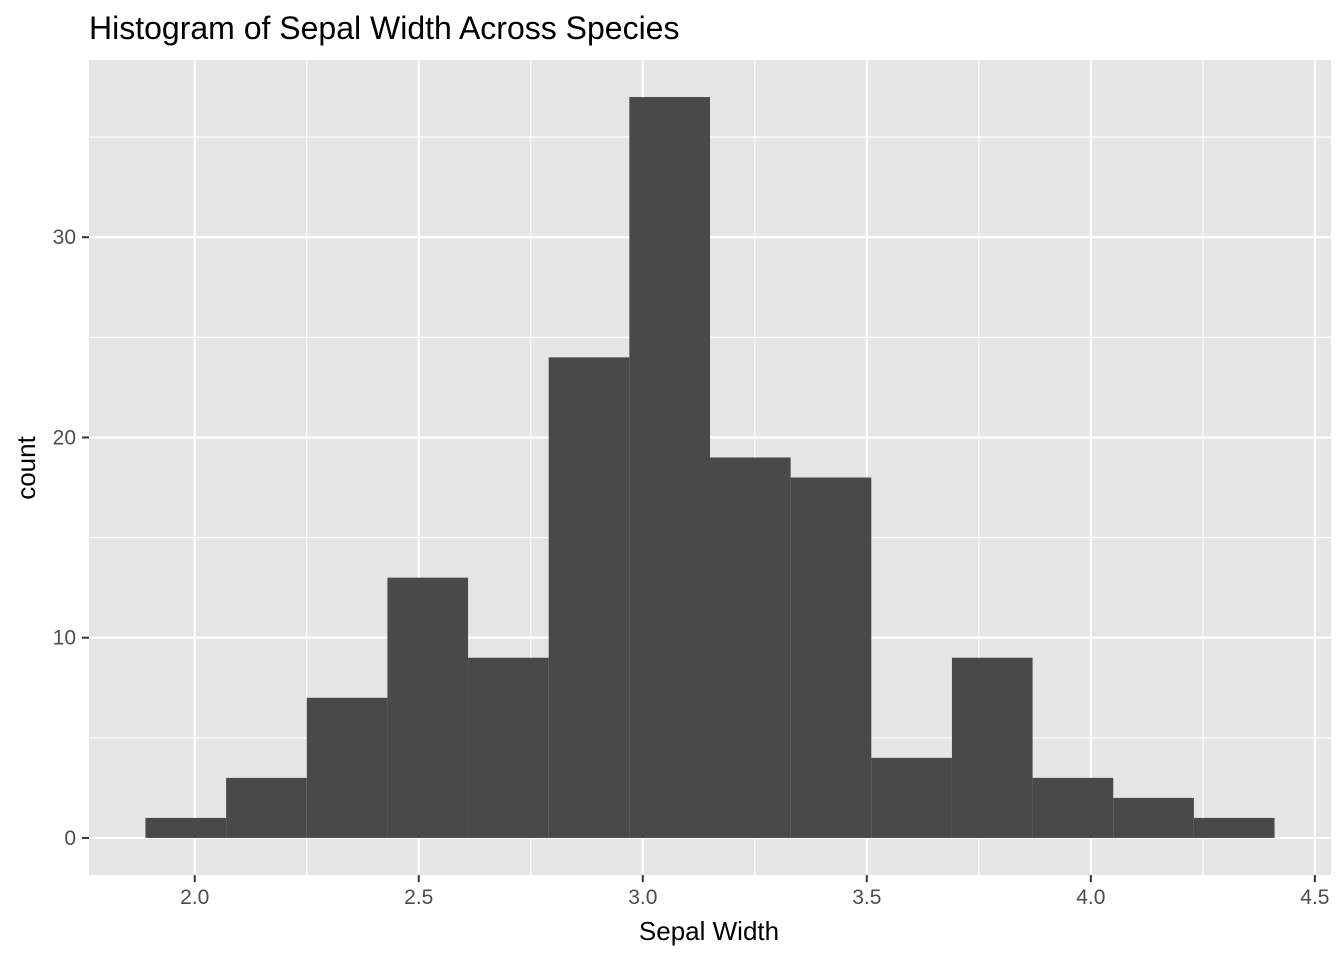 The image size is (1344, 960). I want to click on y-axis: 0 10 20 30, so click(71, 538).